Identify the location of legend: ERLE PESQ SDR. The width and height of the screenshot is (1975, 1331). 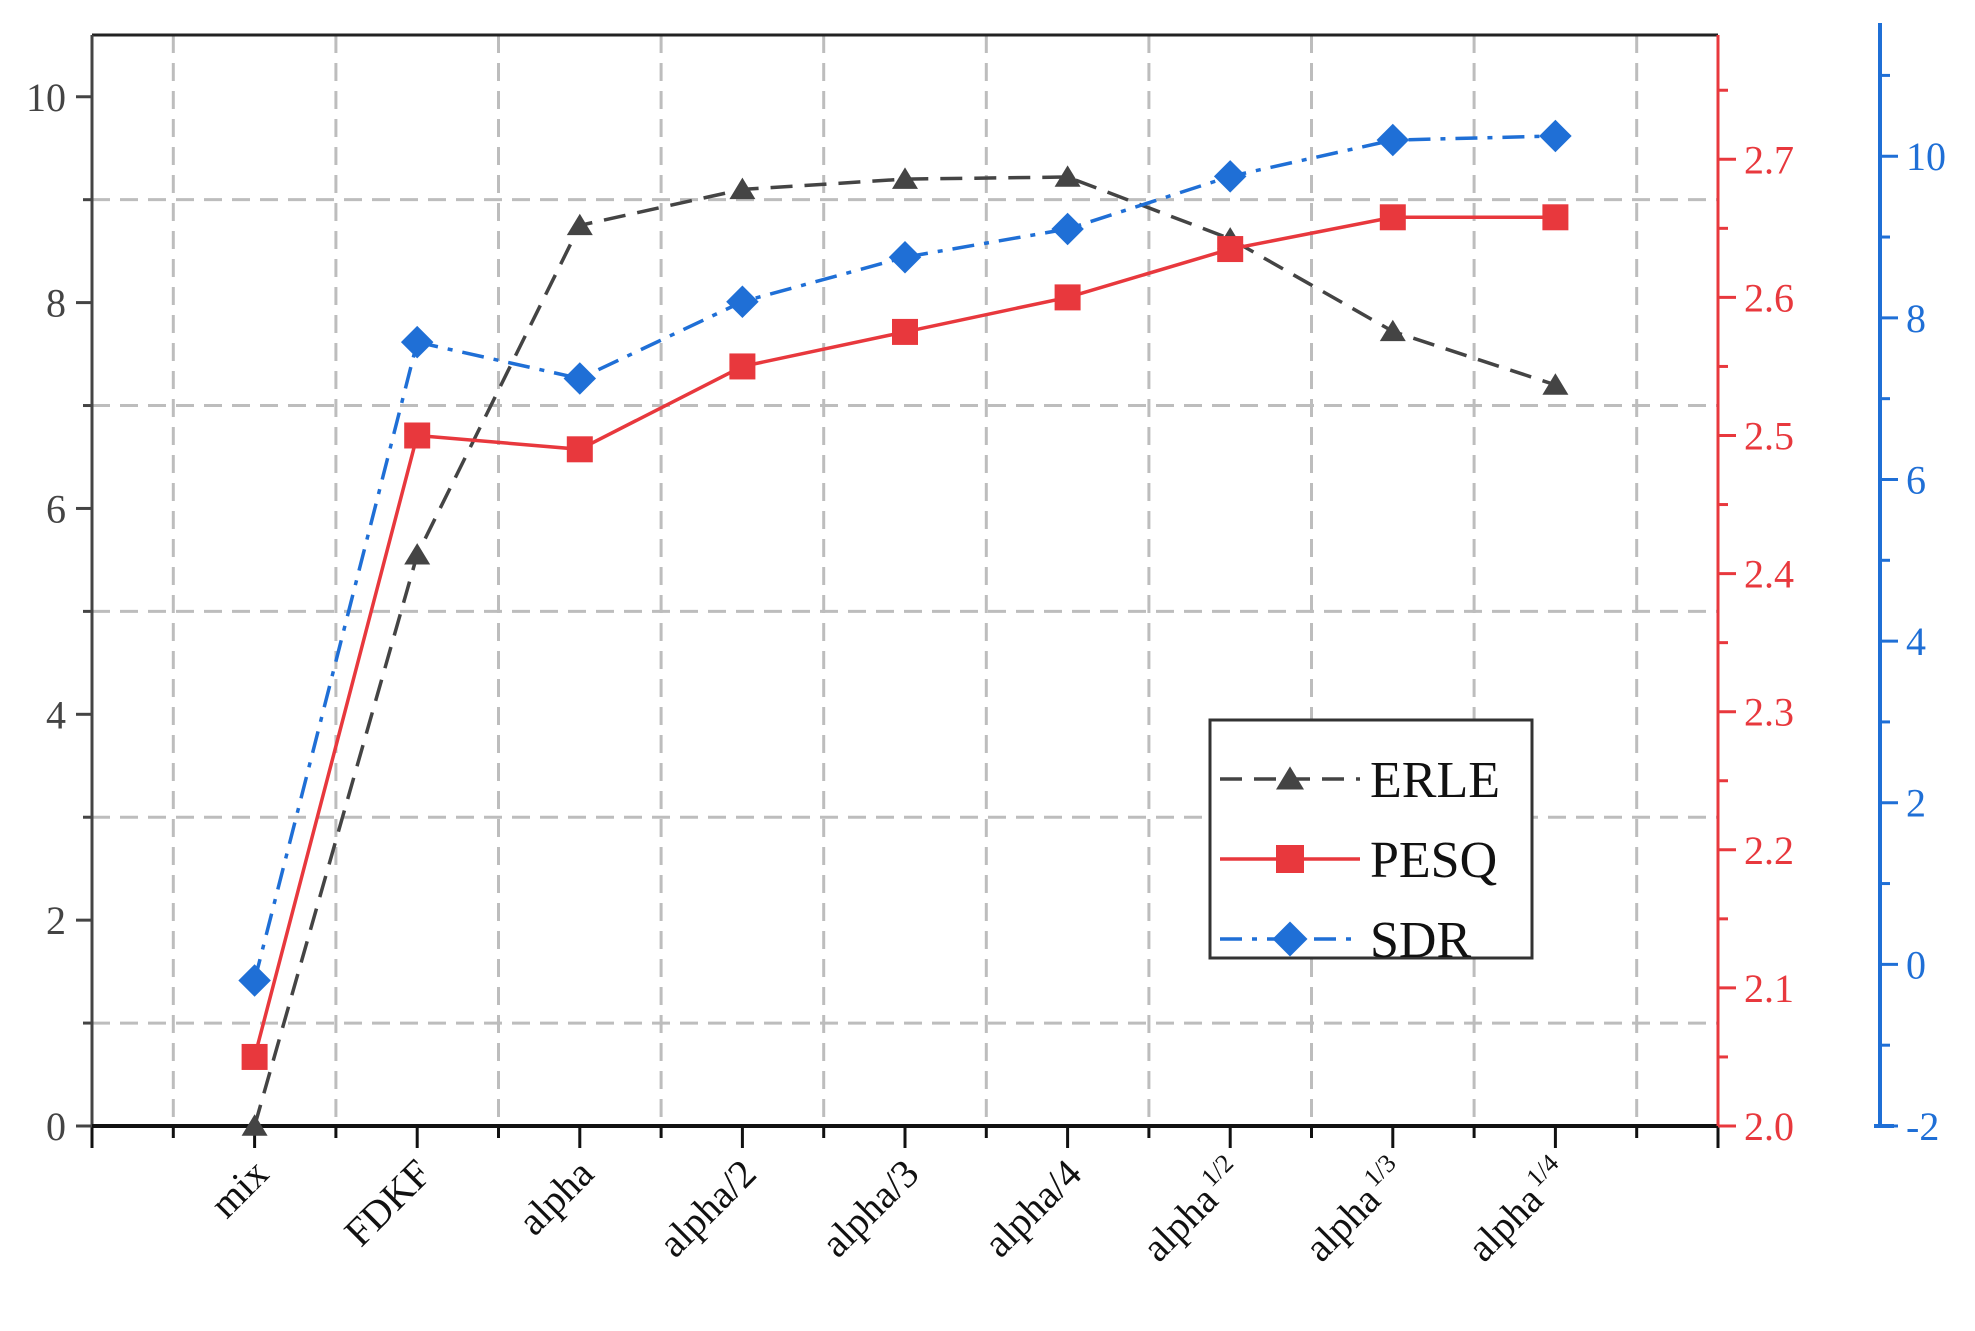
(1371, 843).